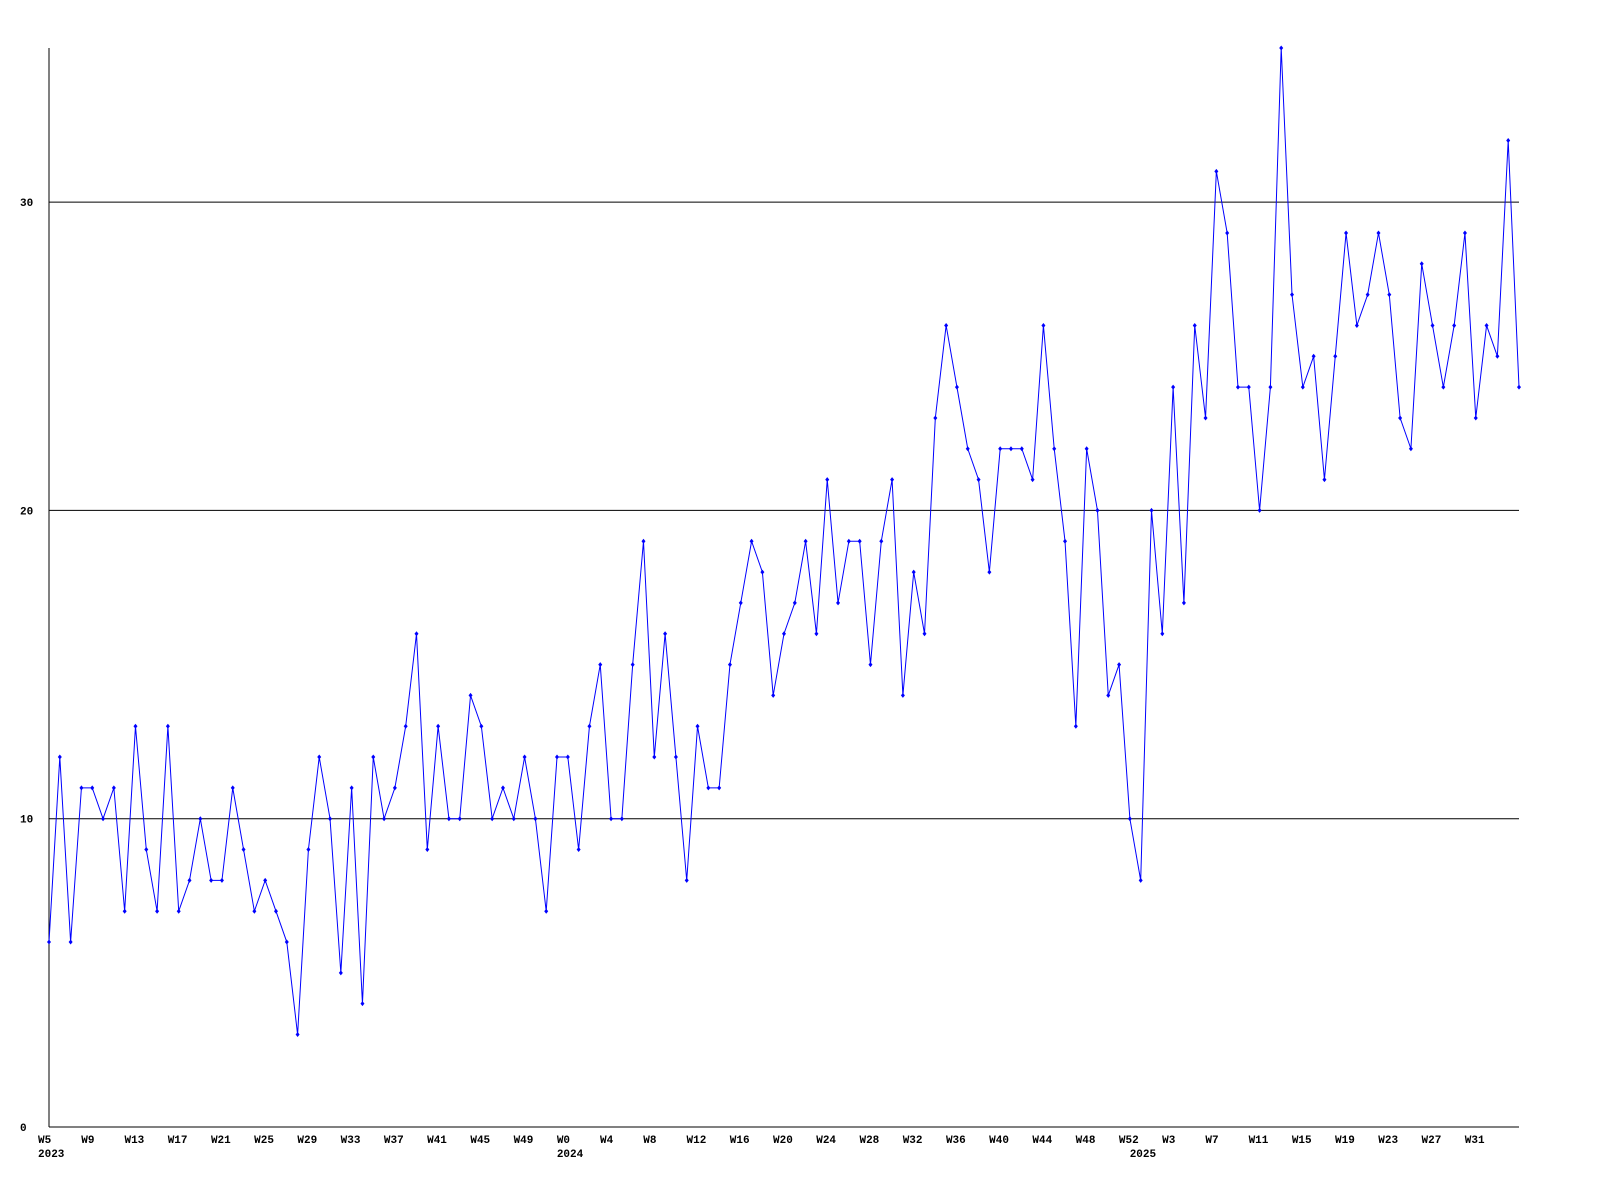  Describe the element at coordinates (913, 1141) in the screenshot. I see `x-tick-label: W32` at that location.